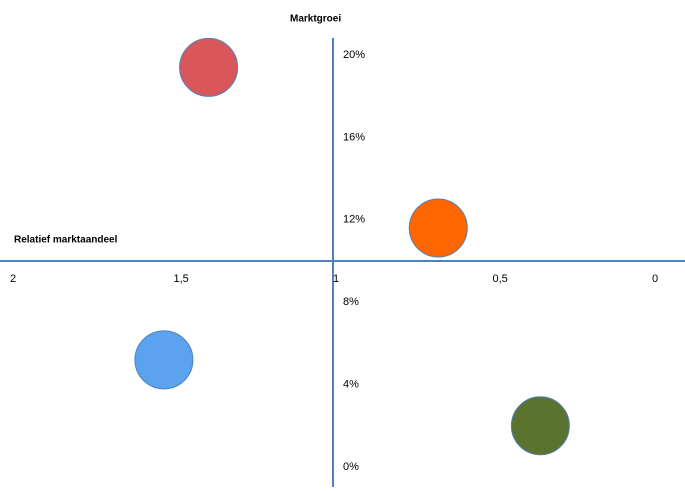  What do you see at coordinates (315, 19) in the screenshot?
I see `y-axis-label: Marktgroei` at bounding box center [315, 19].